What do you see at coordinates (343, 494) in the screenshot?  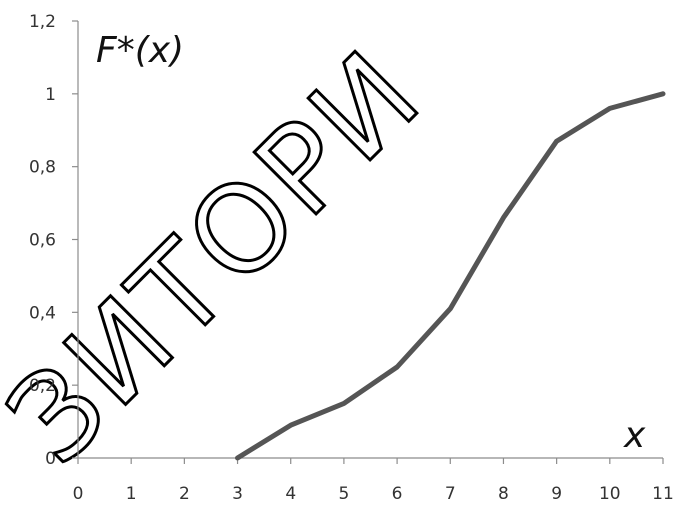 I see `x-tick-label: 5` at bounding box center [343, 494].